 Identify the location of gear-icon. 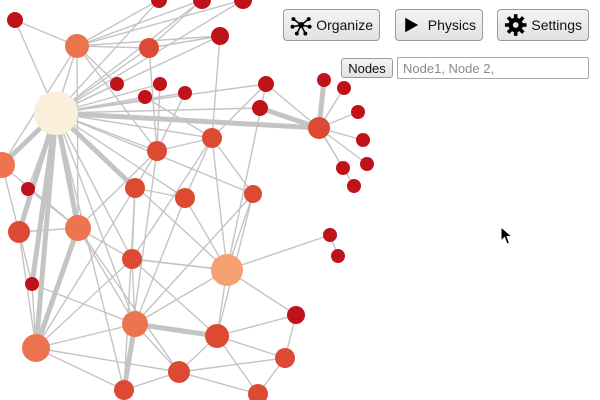
(515, 25).